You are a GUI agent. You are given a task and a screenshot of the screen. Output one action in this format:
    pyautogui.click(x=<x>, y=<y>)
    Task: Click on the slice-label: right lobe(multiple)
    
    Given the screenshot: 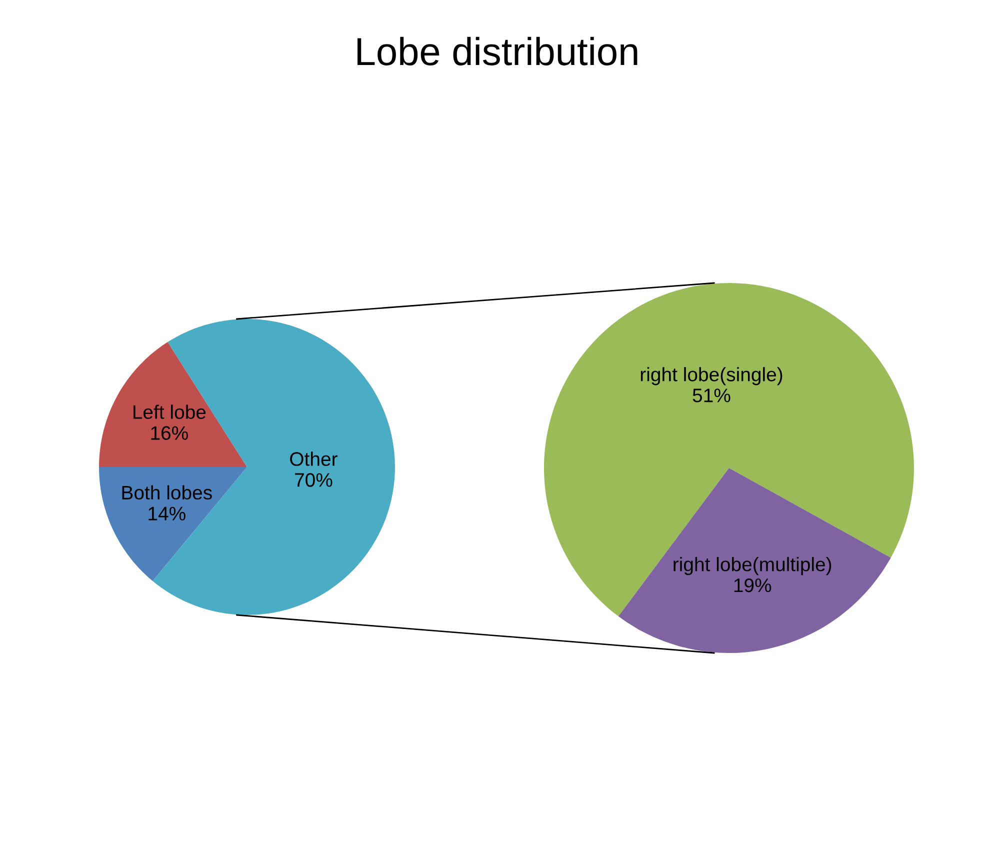 What is the action you would take?
    pyautogui.click(x=753, y=566)
    